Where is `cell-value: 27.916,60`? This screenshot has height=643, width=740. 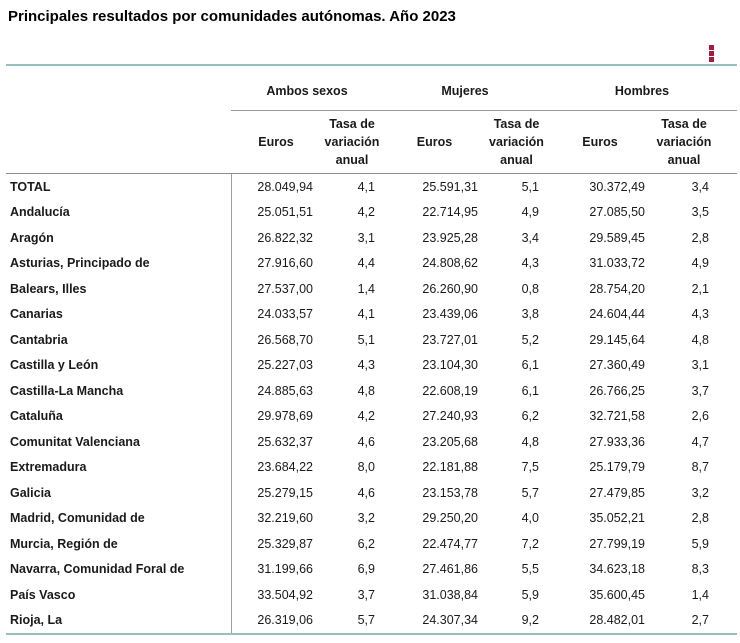
cell-value: 27.916,60 is located at coordinates (275, 263).